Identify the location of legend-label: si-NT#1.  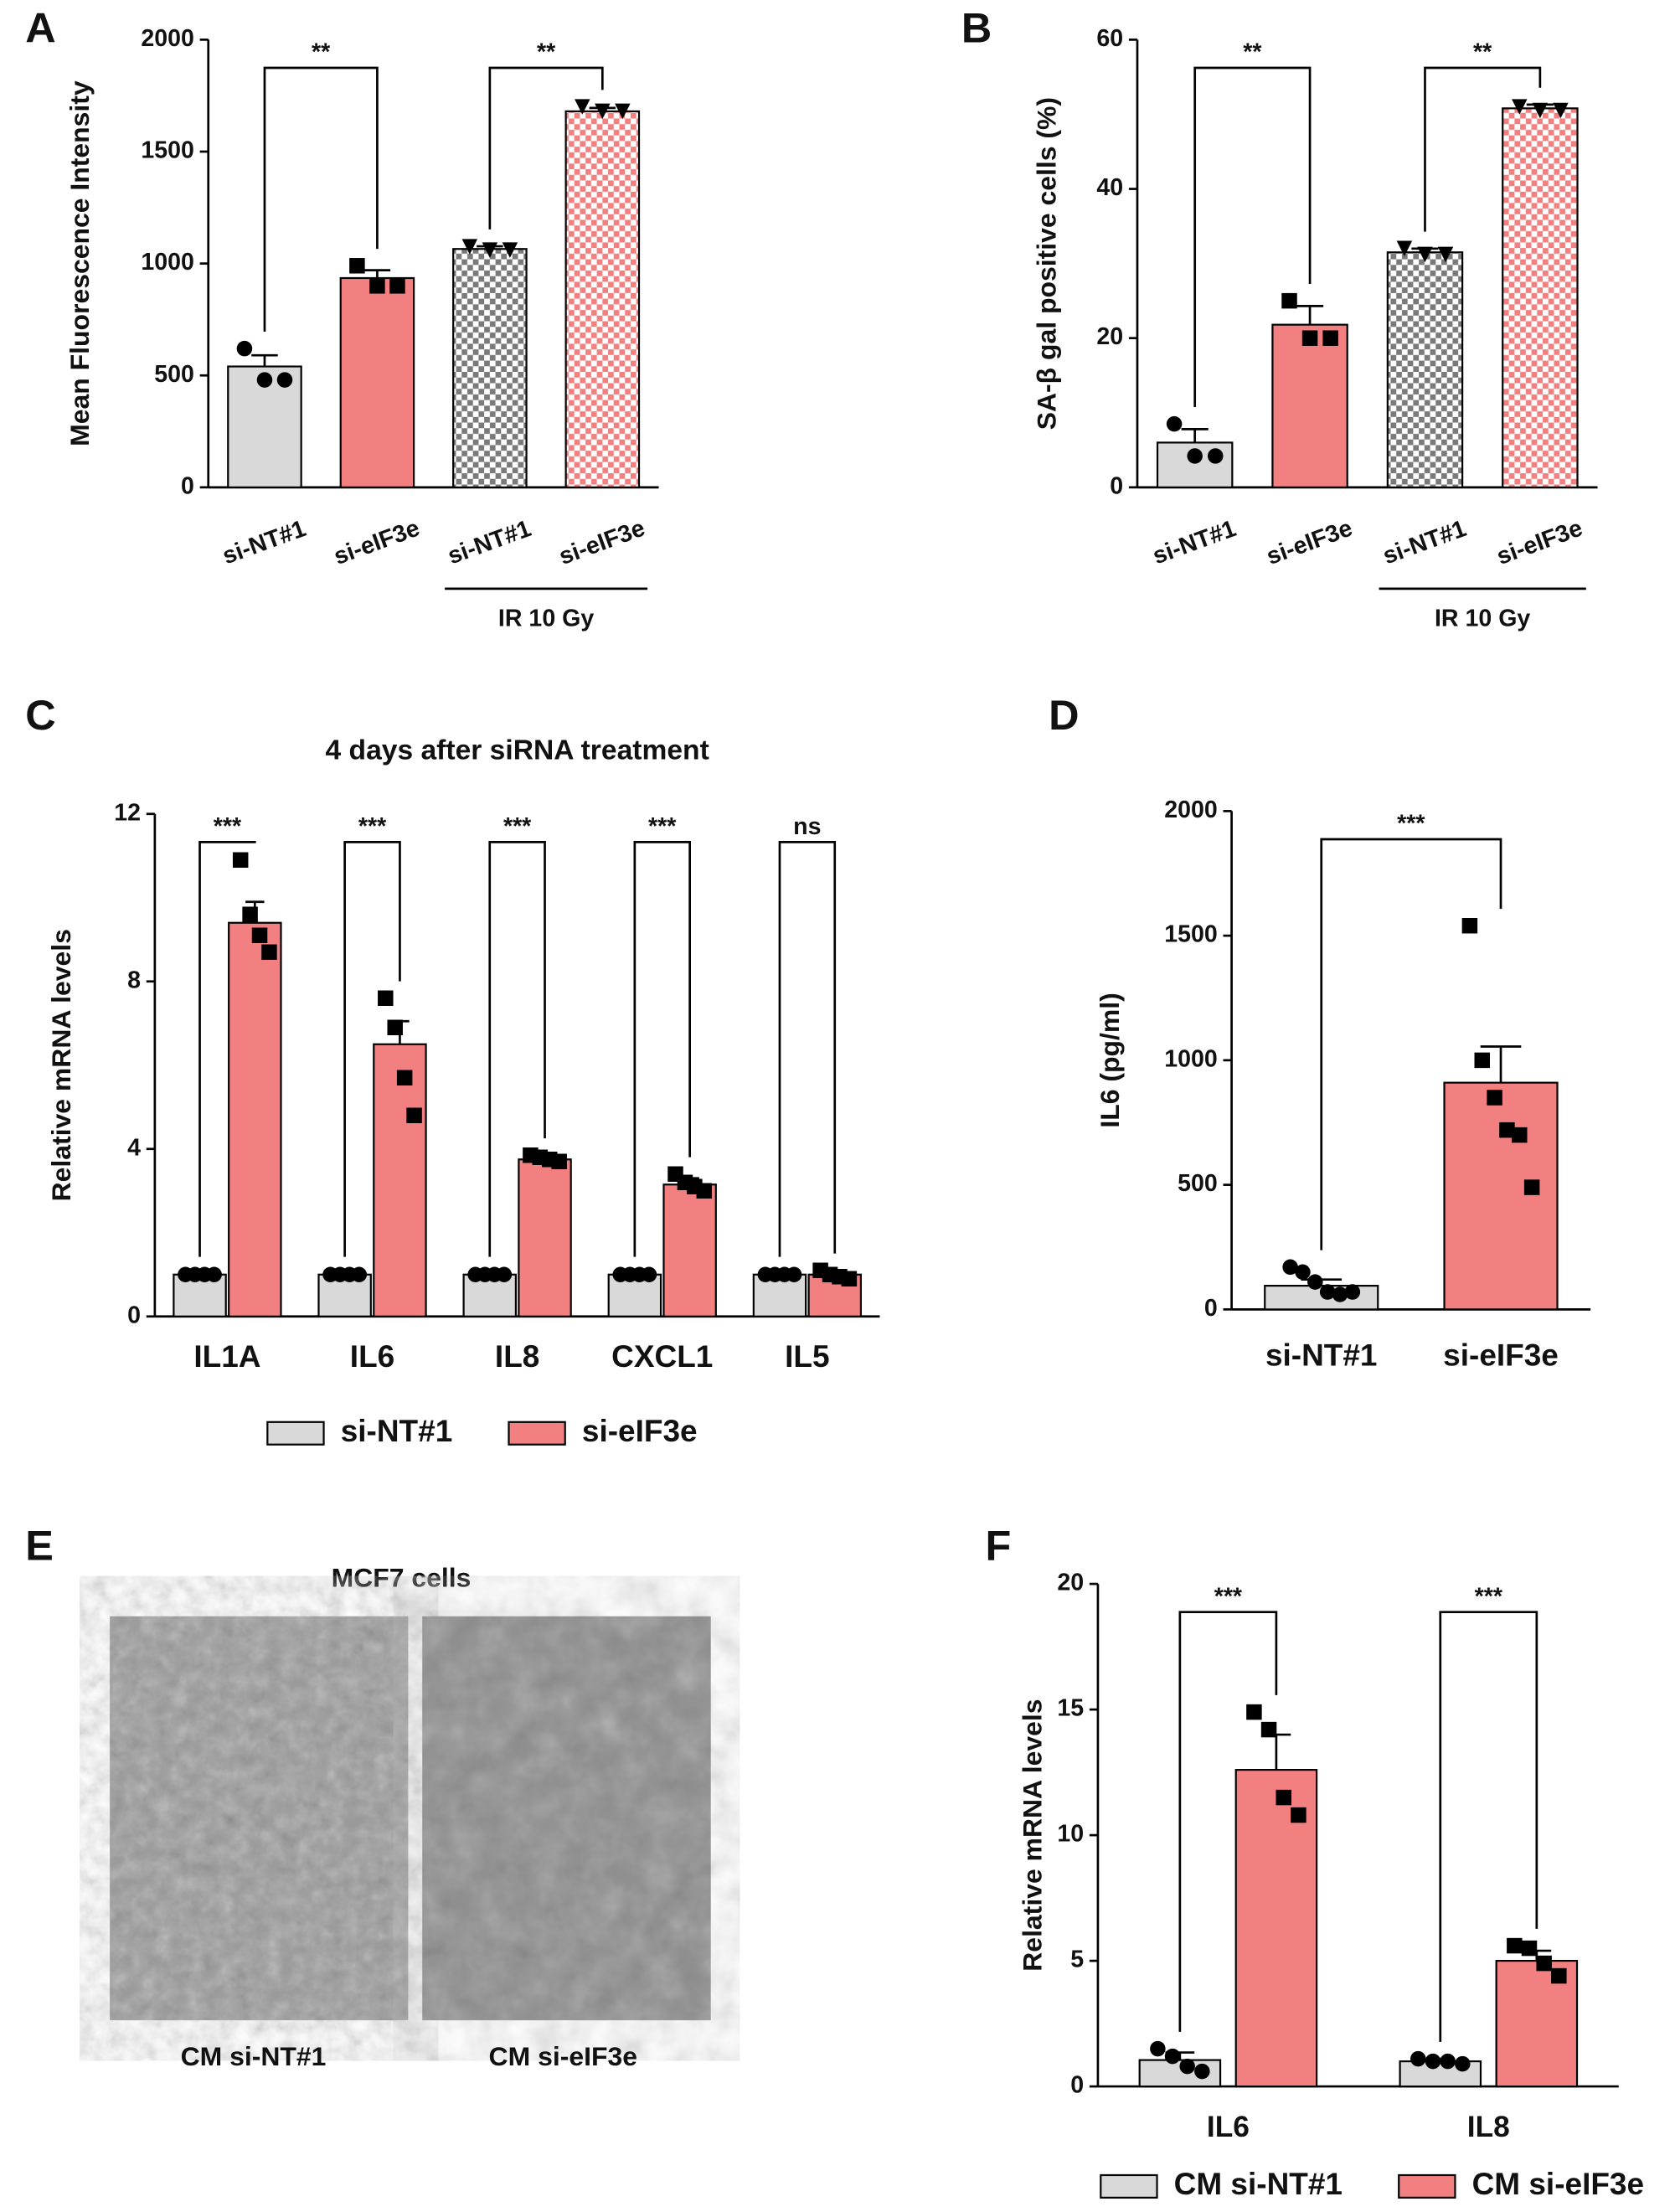
(397, 1431).